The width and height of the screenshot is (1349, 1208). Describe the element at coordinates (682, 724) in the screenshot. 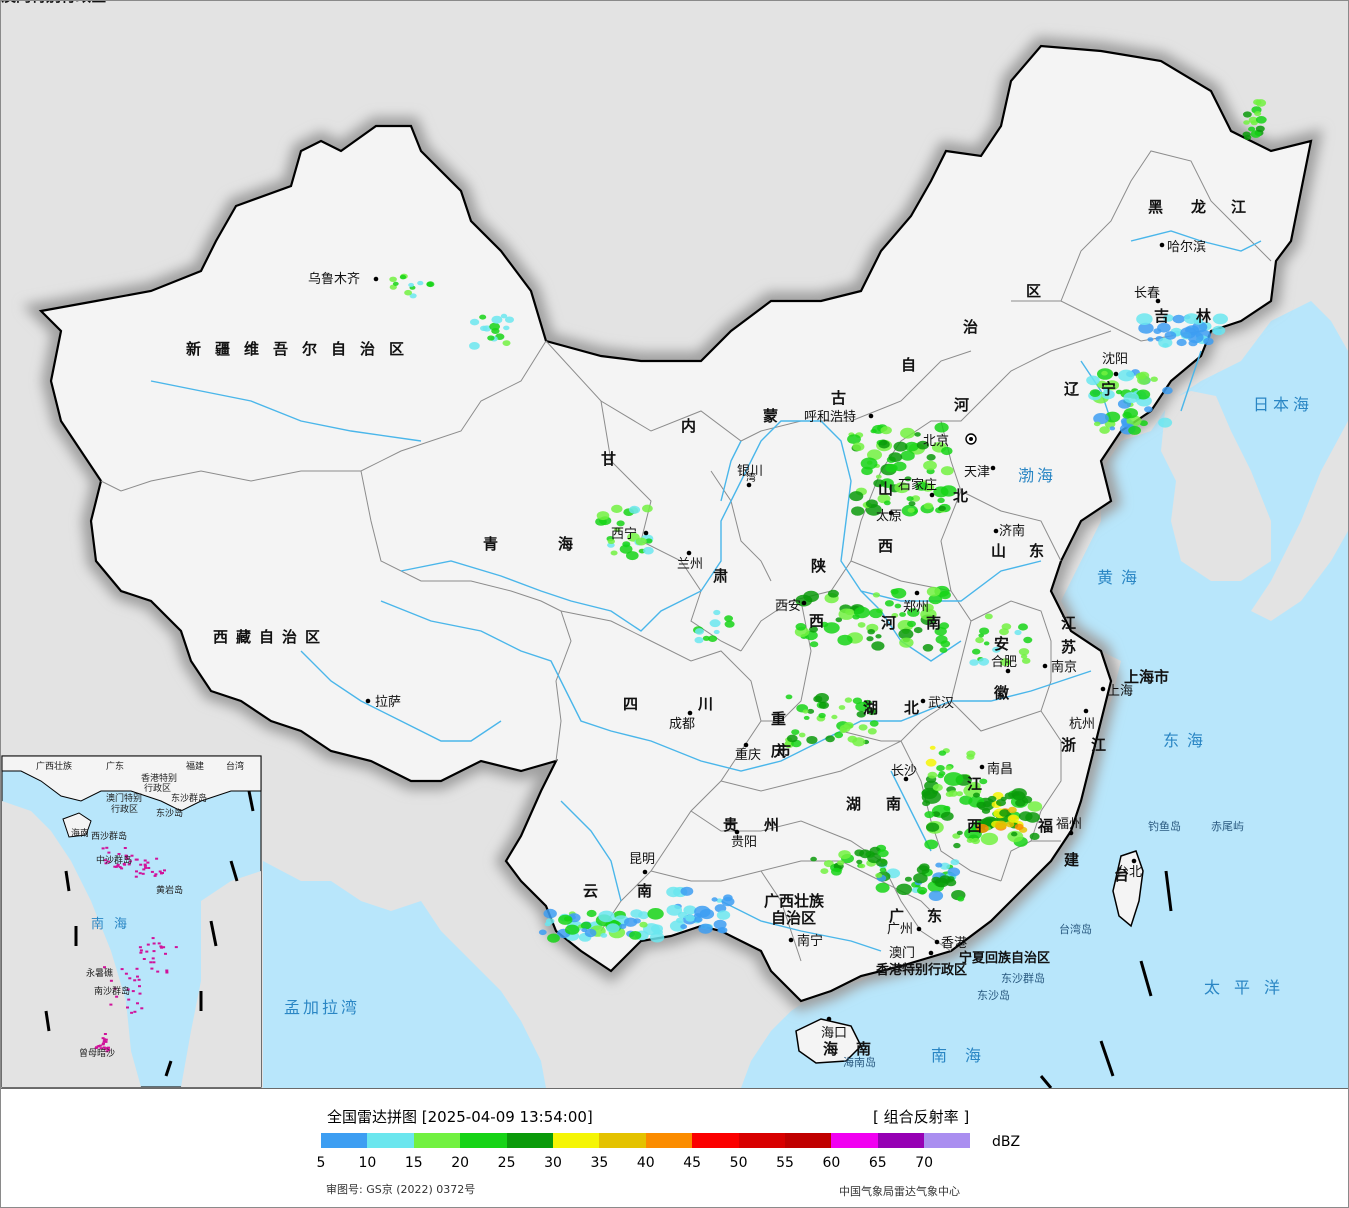

I see `city-label: 成都` at that location.